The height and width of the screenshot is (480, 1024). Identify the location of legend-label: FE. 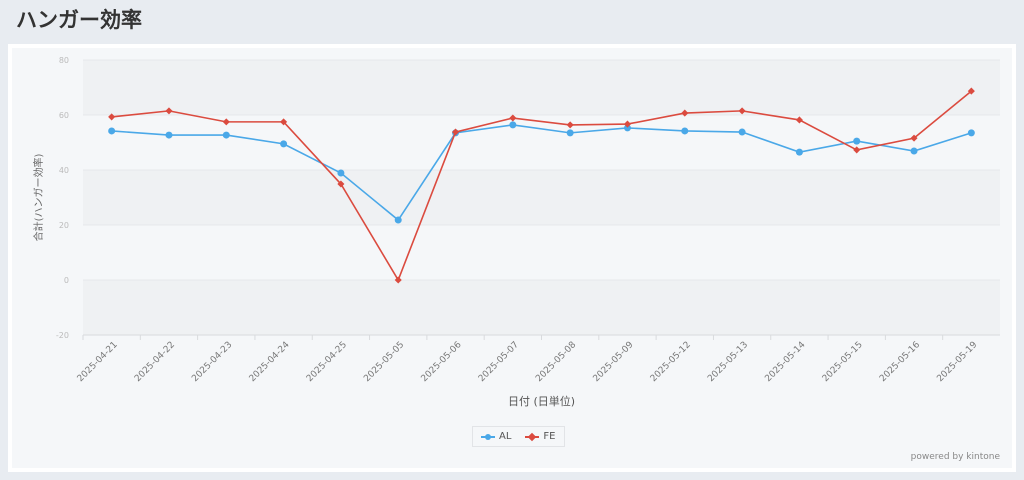
(549, 436).